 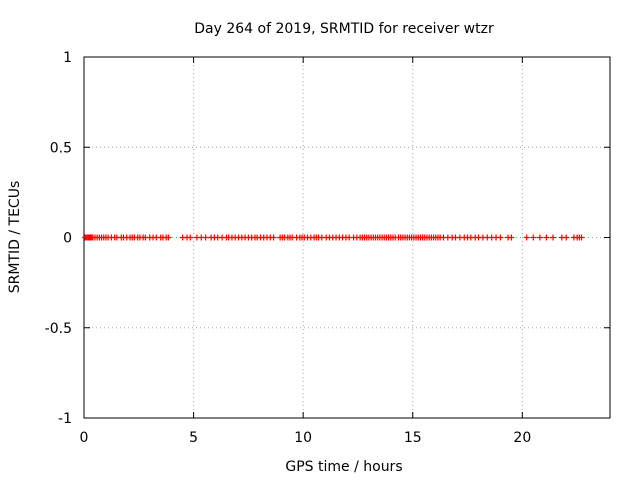 I want to click on x-tick-label: 15, so click(x=413, y=438).